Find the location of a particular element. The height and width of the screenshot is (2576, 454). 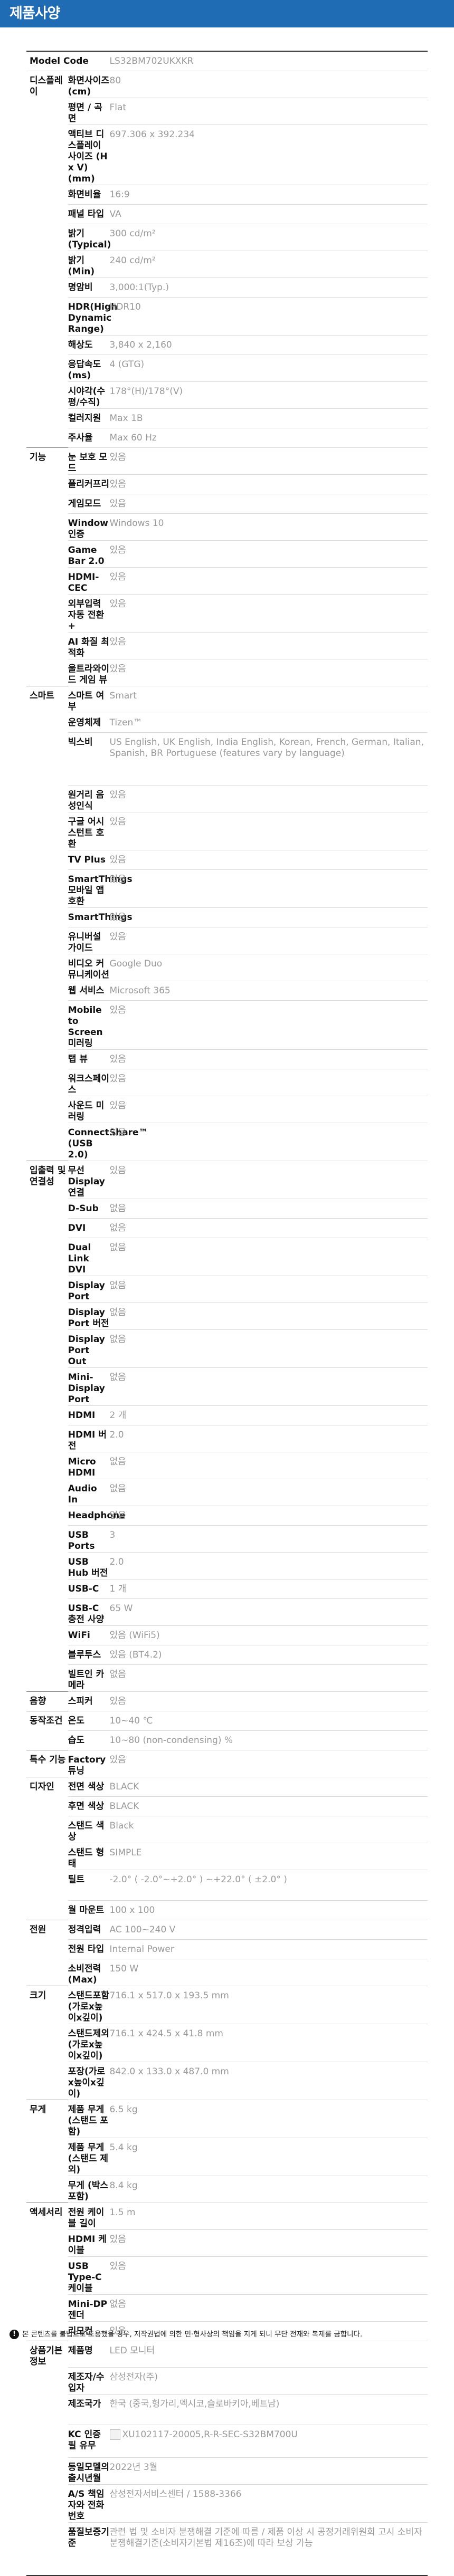

spec-category: 크기 is located at coordinates (47, 2004).